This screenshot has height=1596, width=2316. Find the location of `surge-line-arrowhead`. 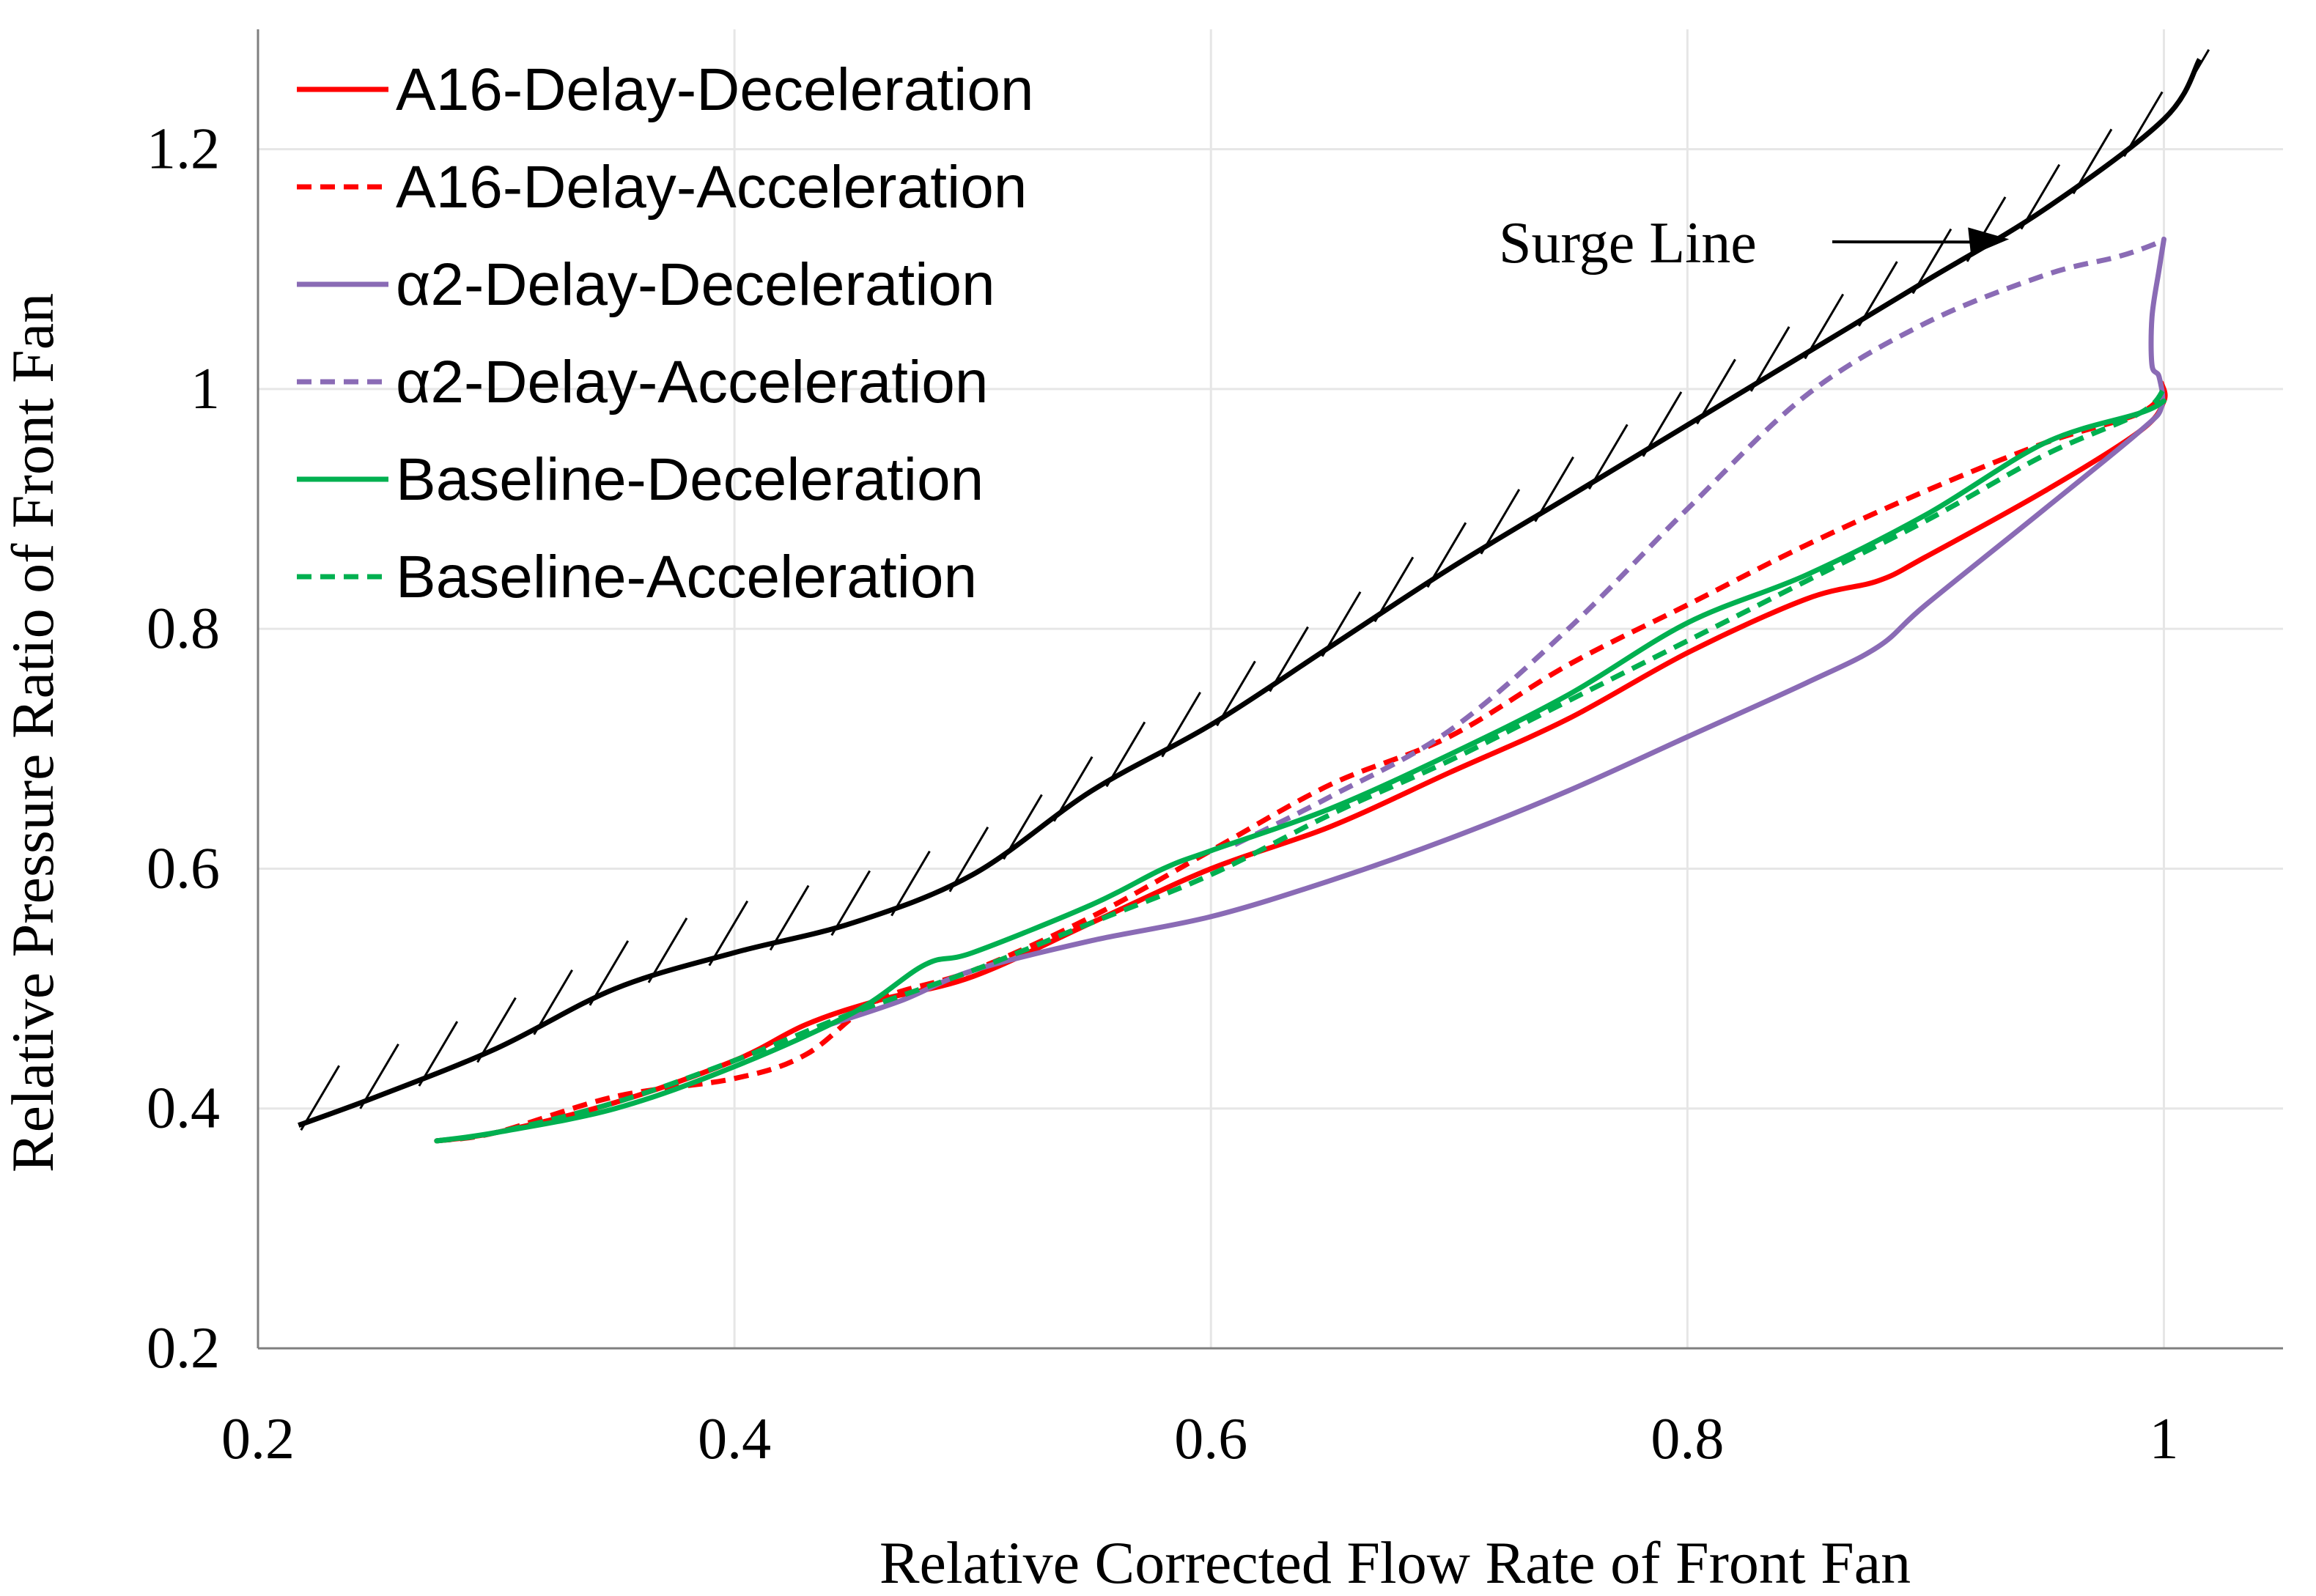

surge-line-arrowhead is located at coordinates (1989, 241).